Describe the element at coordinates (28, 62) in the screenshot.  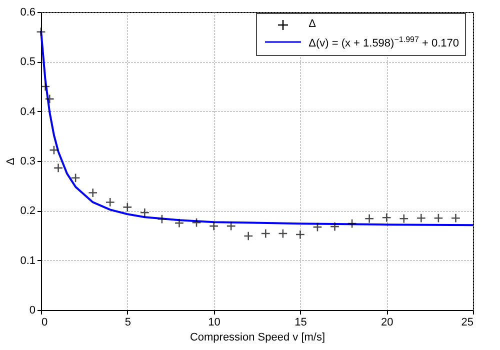
I see `y-tick-label: 0.5` at that location.